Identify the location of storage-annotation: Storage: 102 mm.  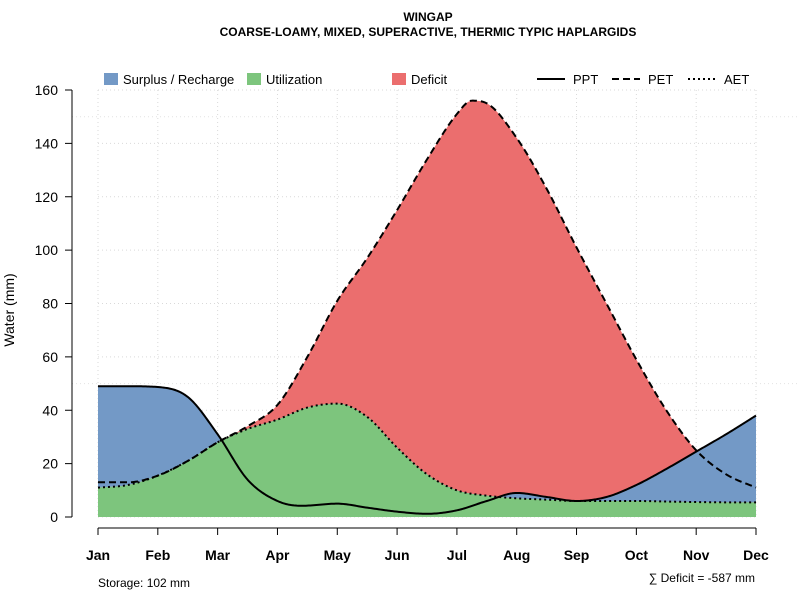
(144, 583).